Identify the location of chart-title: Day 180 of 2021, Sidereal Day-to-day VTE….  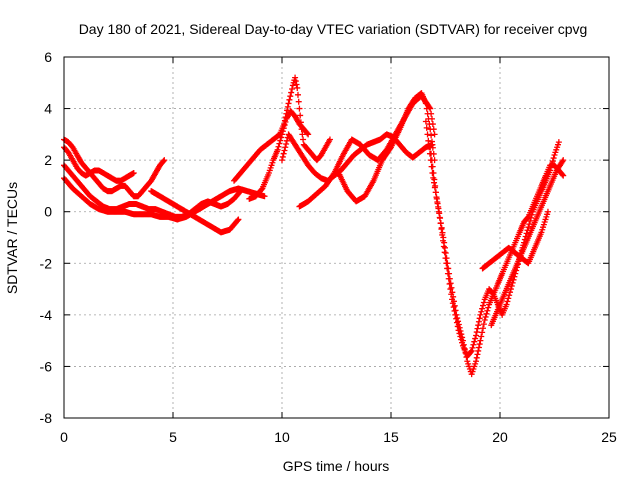
(333, 29).